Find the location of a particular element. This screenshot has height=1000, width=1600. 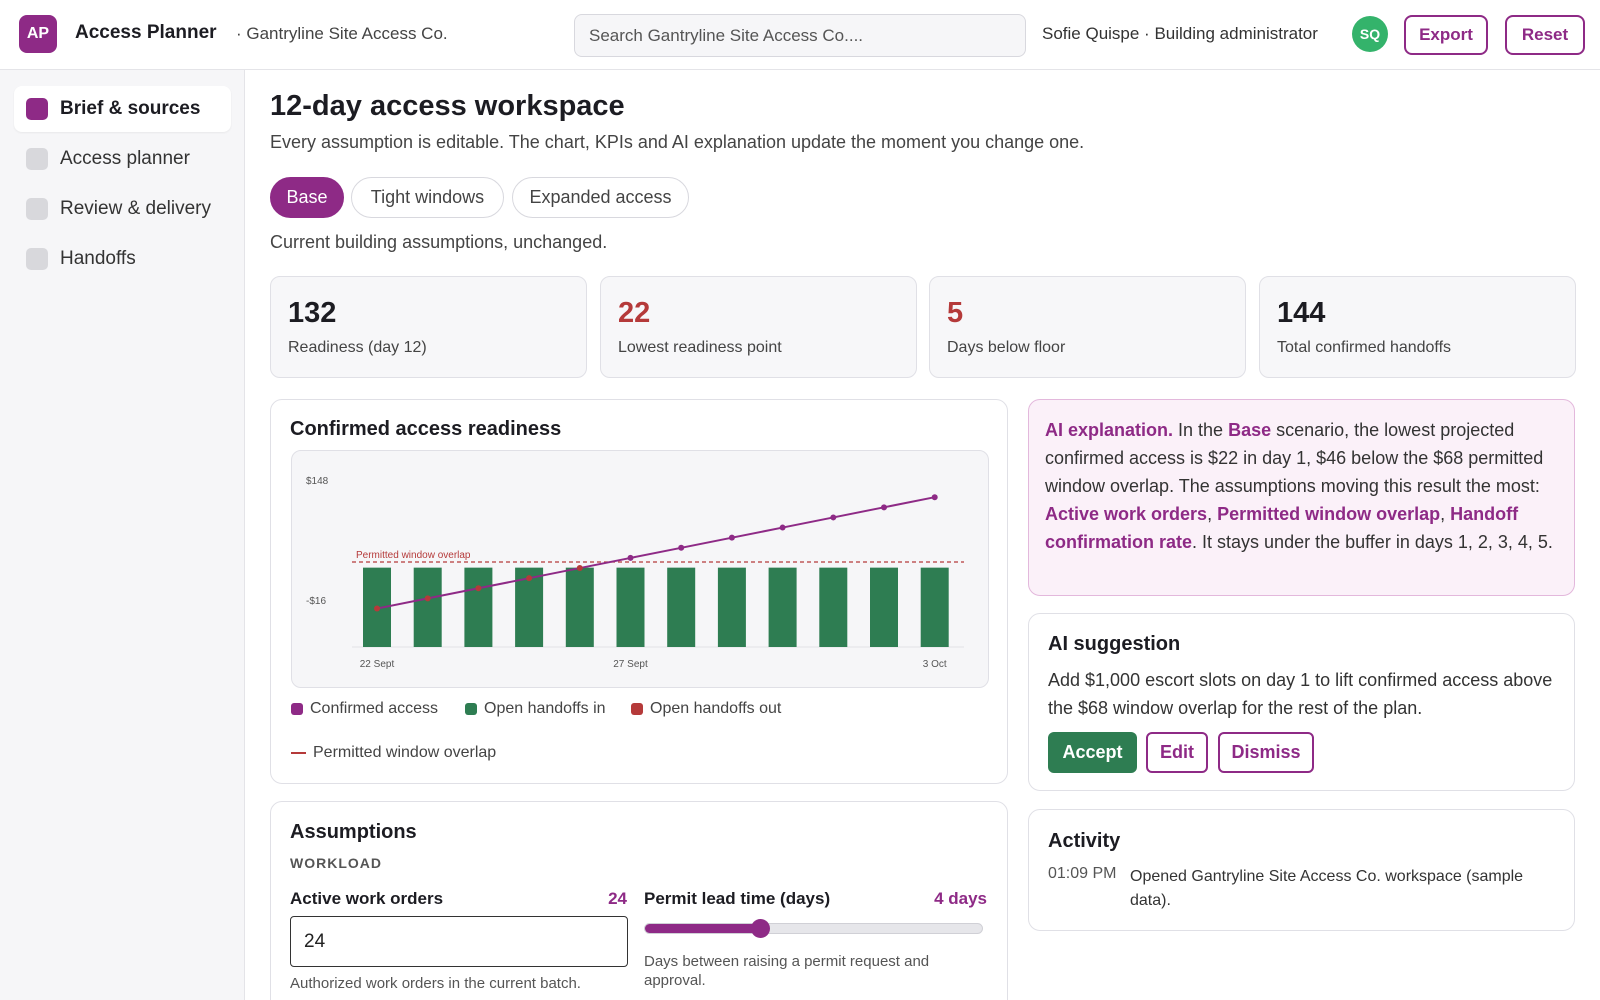

sidebar-item-brief-sources: Brief & sources is located at coordinates (122, 109).